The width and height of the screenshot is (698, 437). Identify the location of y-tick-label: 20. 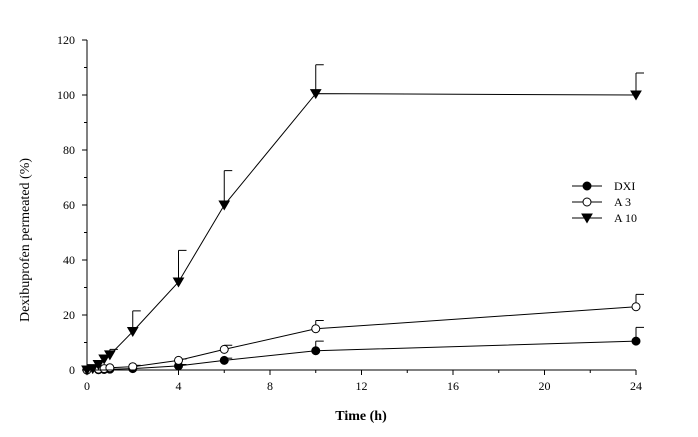
(69, 315).